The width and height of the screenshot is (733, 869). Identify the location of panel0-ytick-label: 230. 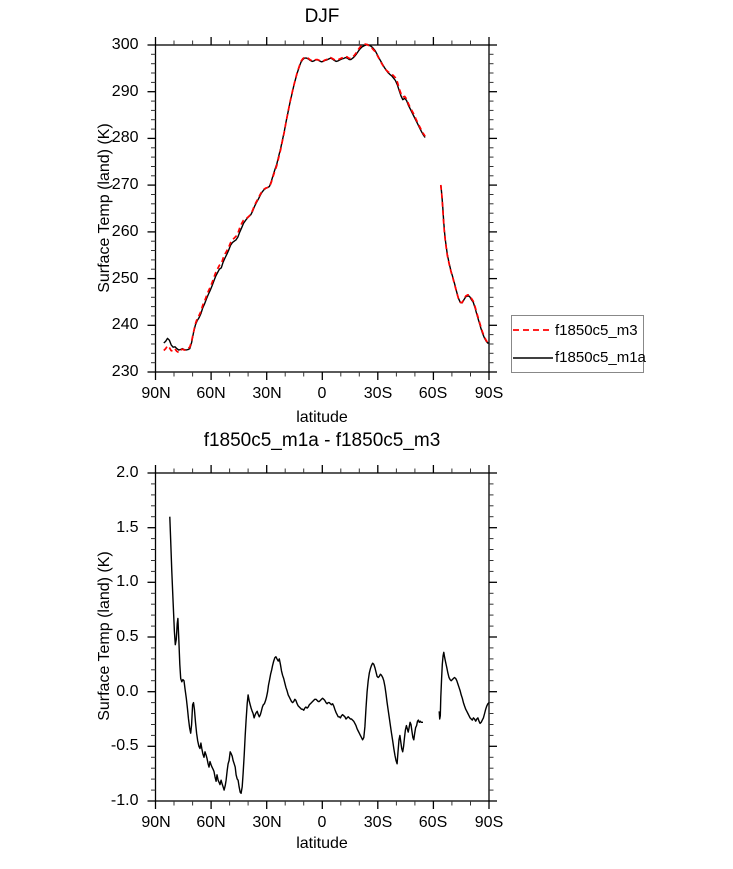
(125, 371).